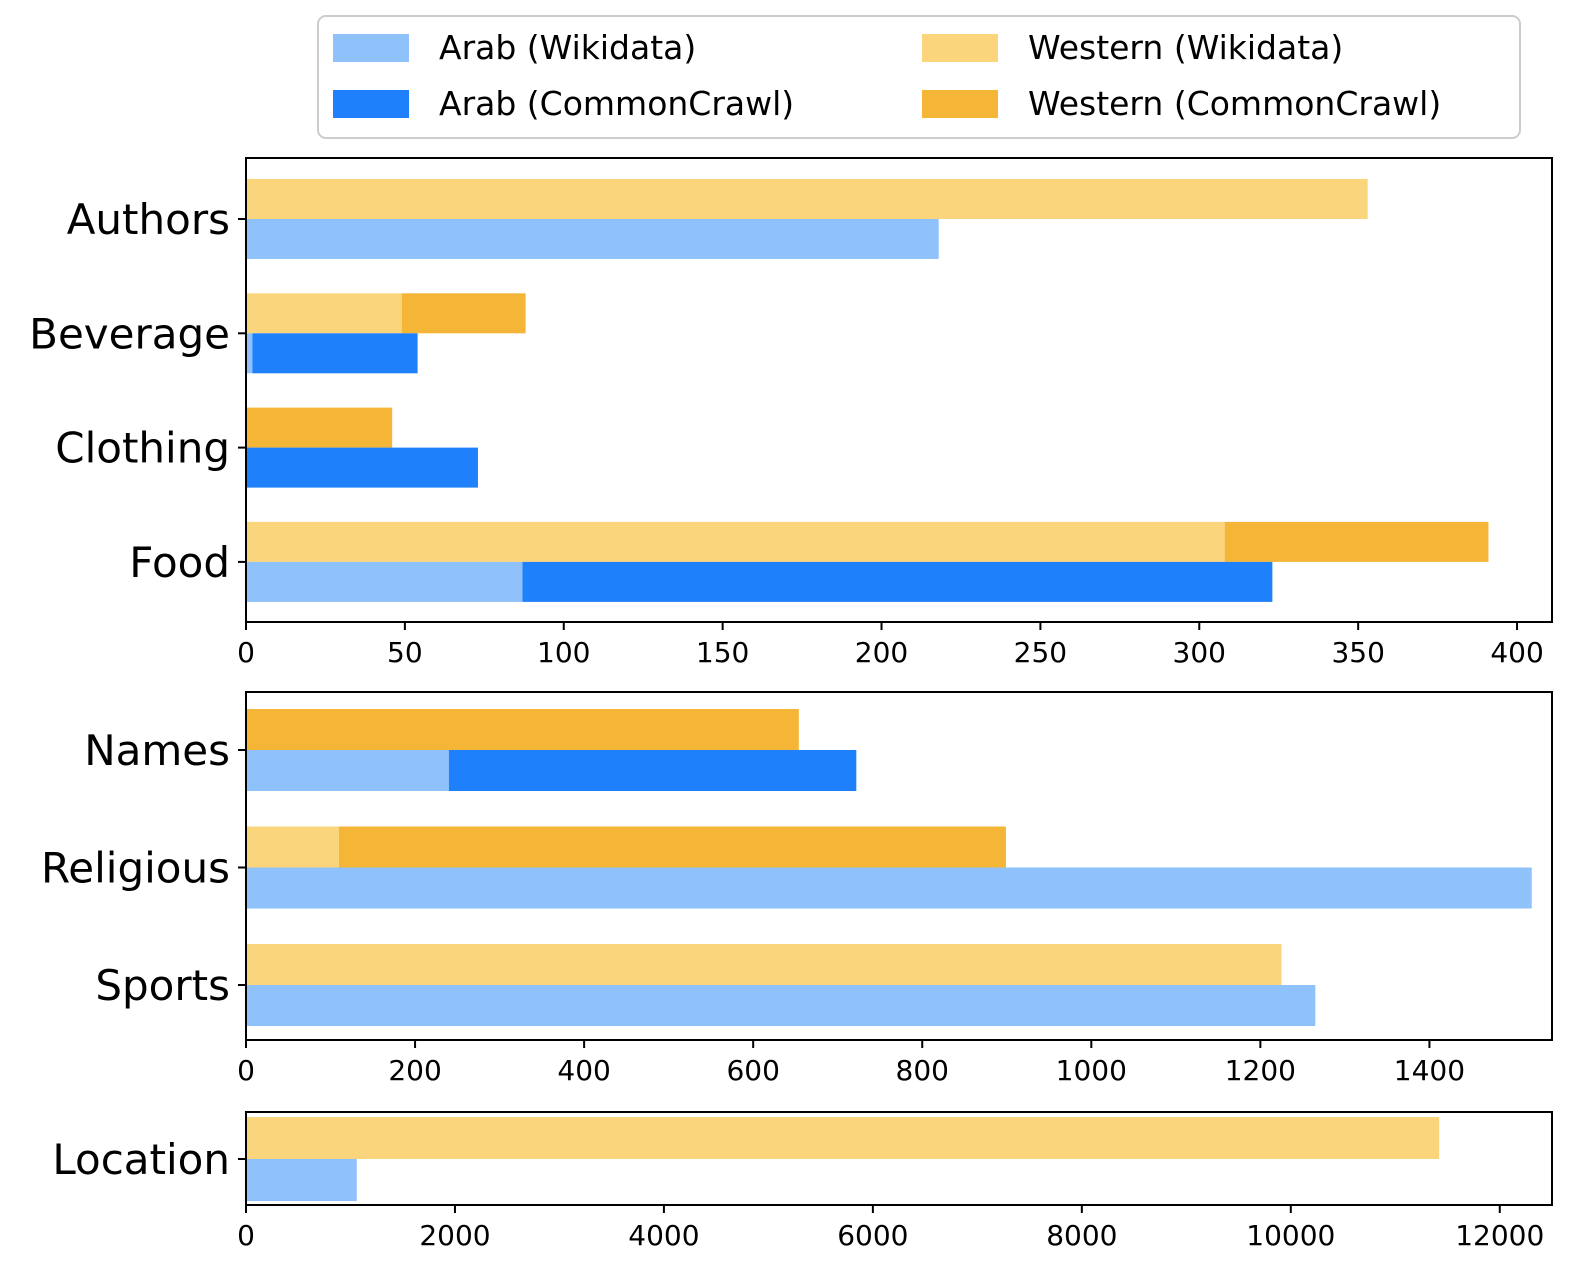 This screenshot has height=1274, width=1577. Describe the element at coordinates (1260, 1070) in the screenshot. I see `x-tick-label-1200: 1200` at that location.